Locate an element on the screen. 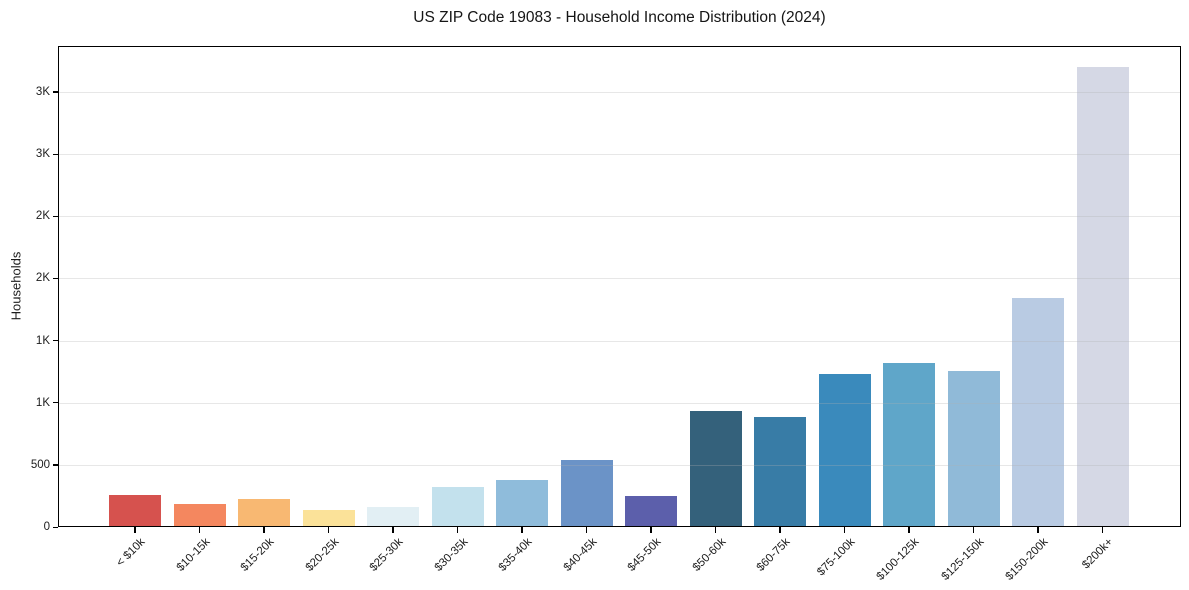  bar-$100-125k is located at coordinates (909, 444).